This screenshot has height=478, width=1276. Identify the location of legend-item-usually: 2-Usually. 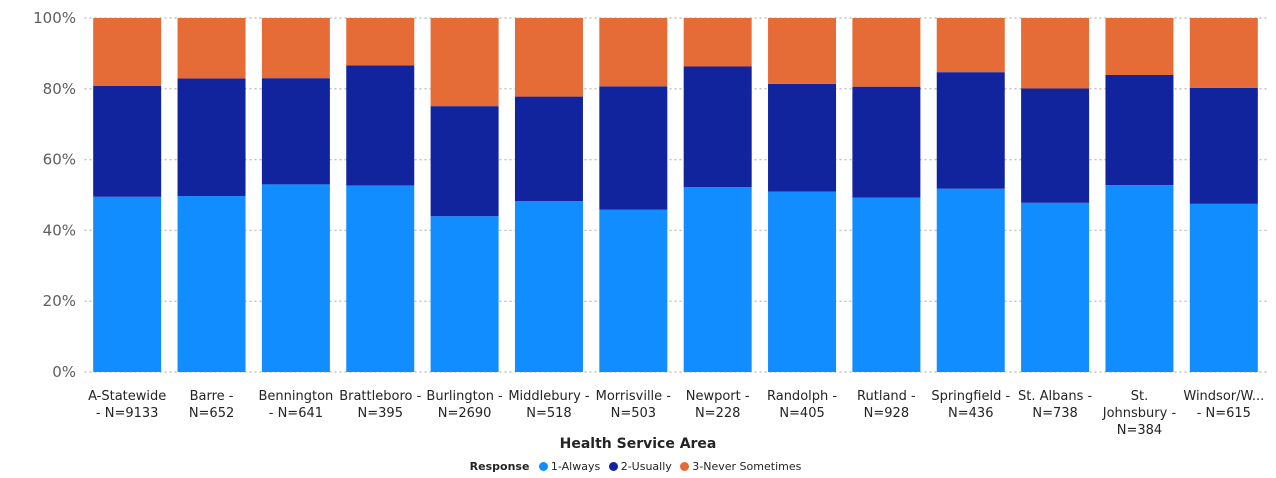
(640, 466).